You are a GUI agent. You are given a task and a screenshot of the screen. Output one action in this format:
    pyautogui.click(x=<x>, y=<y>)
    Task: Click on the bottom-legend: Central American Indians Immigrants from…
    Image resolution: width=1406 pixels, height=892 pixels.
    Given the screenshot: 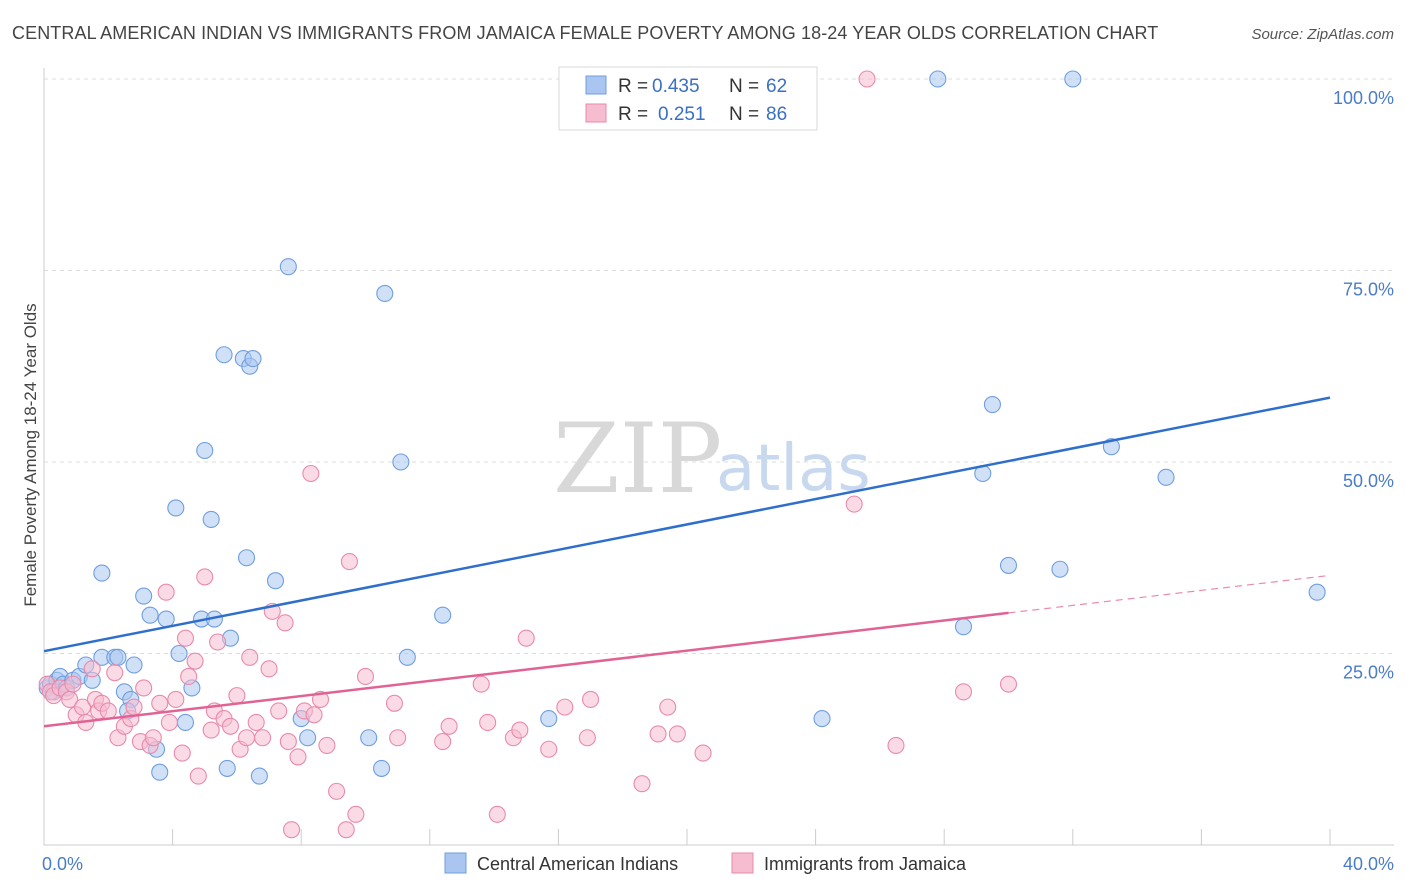 What is the action you would take?
    pyautogui.click(x=705, y=863)
    